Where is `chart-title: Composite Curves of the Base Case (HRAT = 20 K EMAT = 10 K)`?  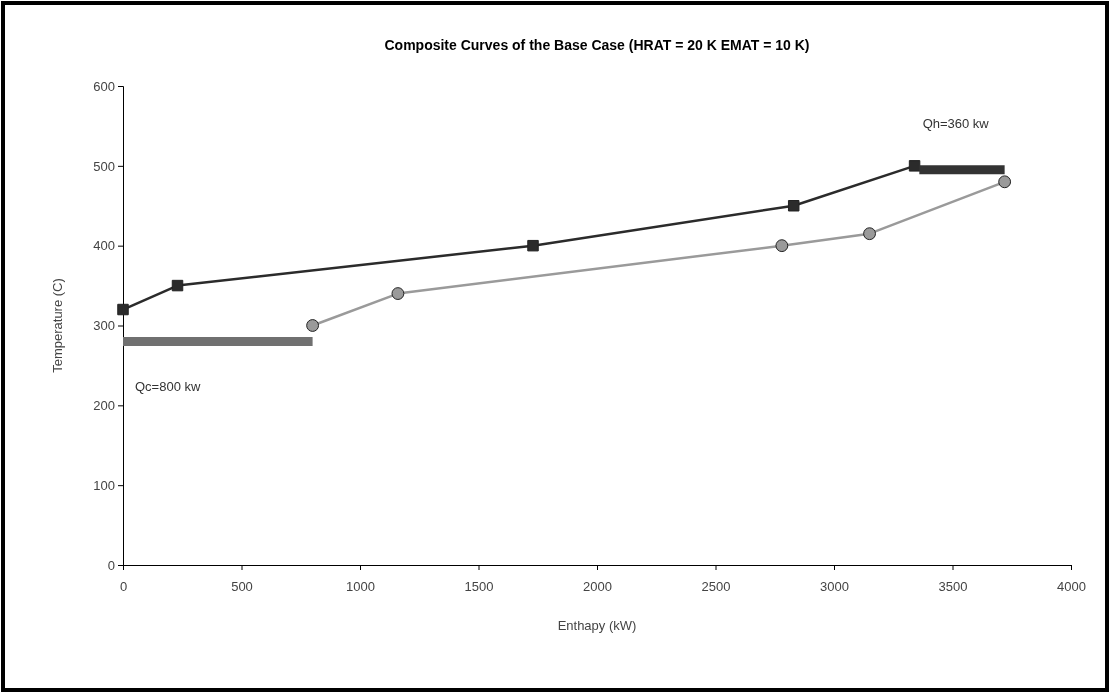
chart-title: Composite Curves of the Base Case (HRAT = 20 K EMAT = 10 K) is located at coordinates (597, 45).